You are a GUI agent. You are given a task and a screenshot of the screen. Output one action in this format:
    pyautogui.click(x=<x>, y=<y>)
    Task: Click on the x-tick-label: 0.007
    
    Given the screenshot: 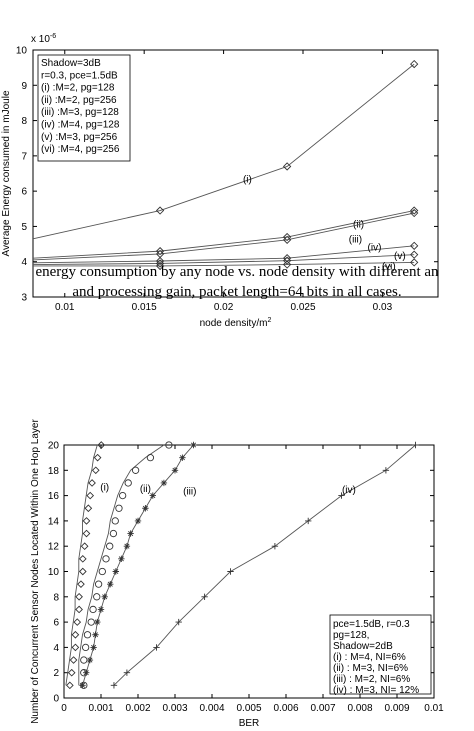 What is the action you would take?
    pyautogui.click(x=322, y=708)
    